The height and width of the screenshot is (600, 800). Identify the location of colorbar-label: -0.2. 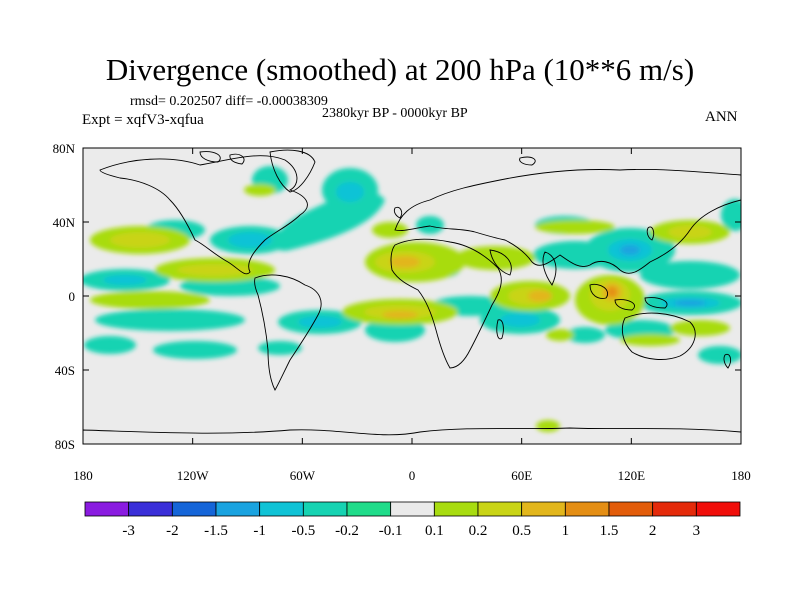
(347, 531).